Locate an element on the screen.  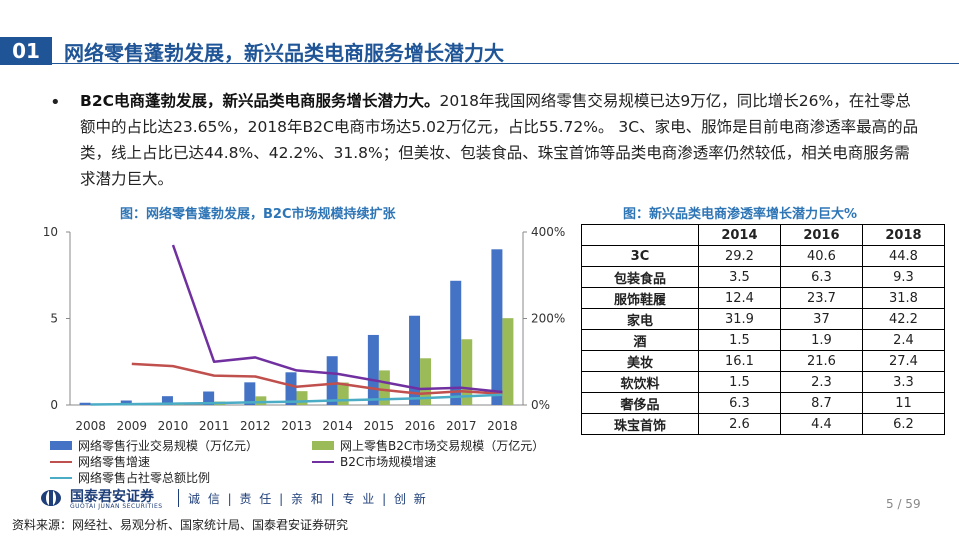
legend-item-b2c-growth: B2C市场规模增速 is located at coordinates (374, 461).